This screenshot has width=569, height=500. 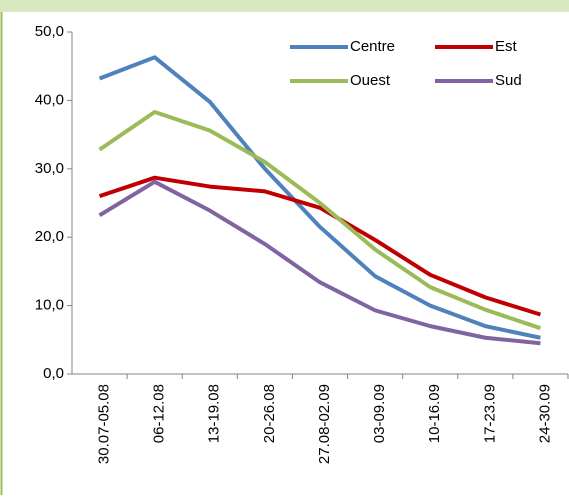 What do you see at coordinates (544, 413) in the screenshot?
I see `x-tick-label: 24-30.09` at bounding box center [544, 413].